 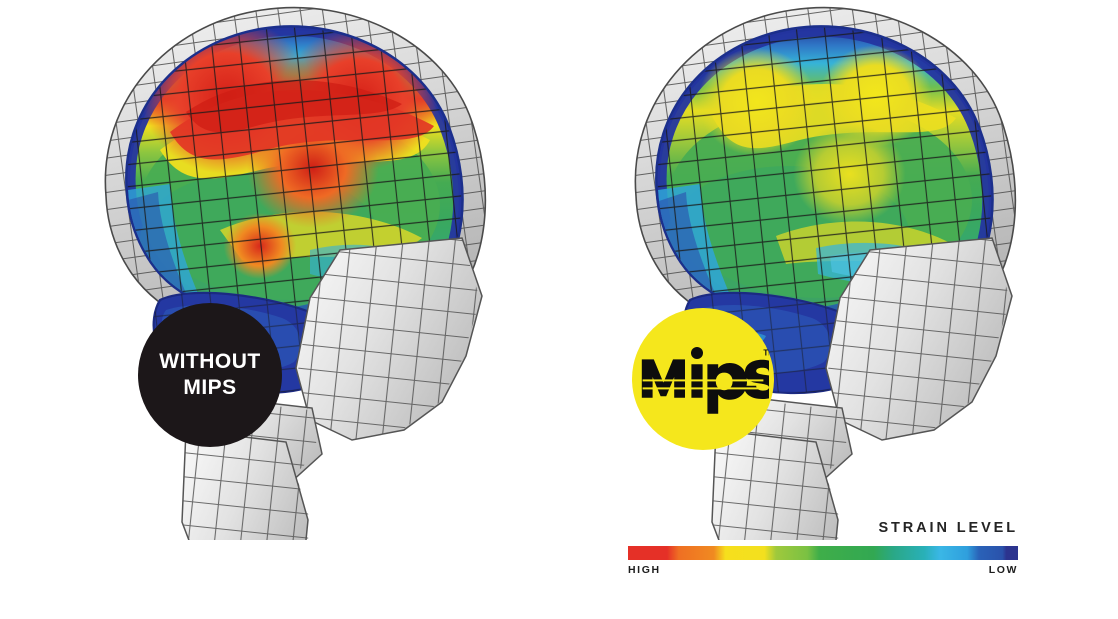 What do you see at coordinates (766, 352) in the screenshot?
I see `mips-trademark-mark: TM` at bounding box center [766, 352].